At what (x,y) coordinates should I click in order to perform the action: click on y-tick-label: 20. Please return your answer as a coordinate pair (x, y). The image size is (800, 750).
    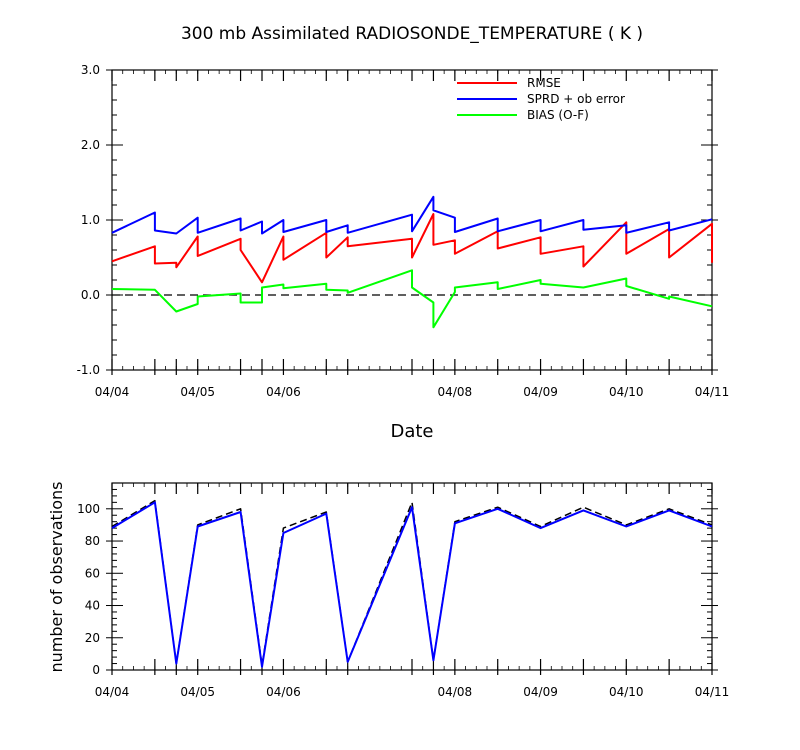
    Looking at the image, I should click on (92, 638).